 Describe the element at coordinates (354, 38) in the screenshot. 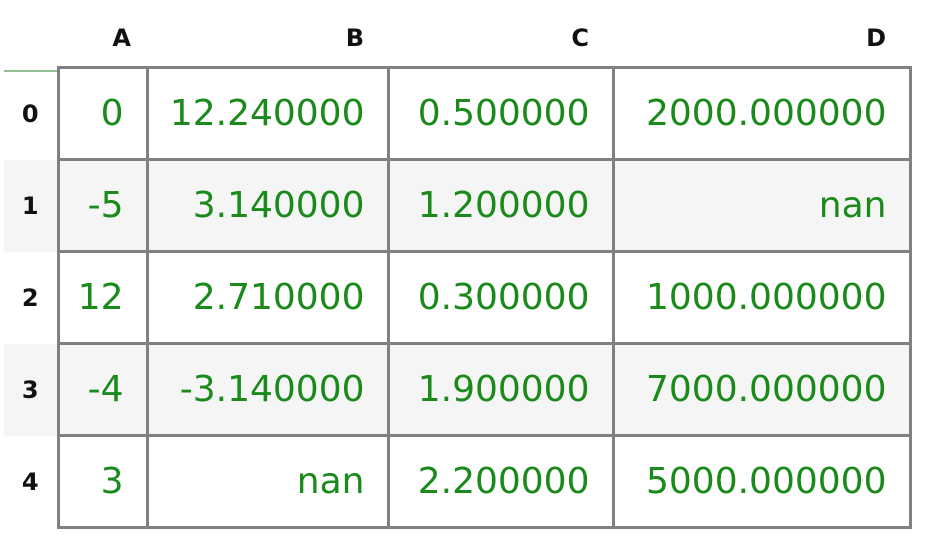

I see `column-header-b: B` at that location.